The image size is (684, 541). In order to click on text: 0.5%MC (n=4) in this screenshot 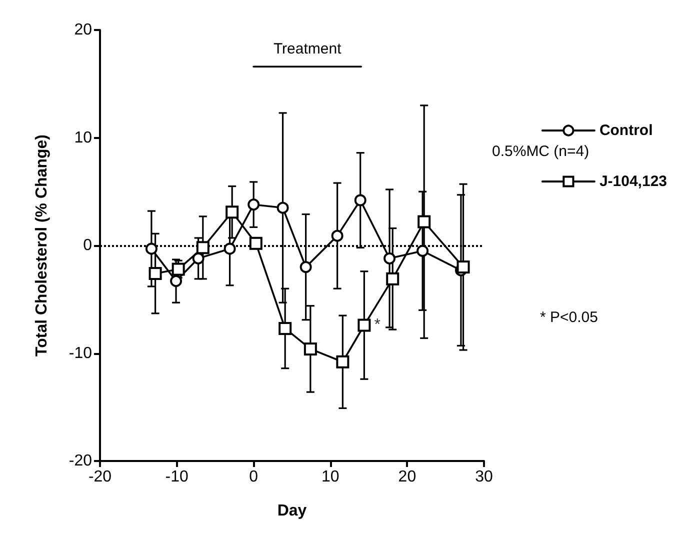, I will do `click(541, 151)`.